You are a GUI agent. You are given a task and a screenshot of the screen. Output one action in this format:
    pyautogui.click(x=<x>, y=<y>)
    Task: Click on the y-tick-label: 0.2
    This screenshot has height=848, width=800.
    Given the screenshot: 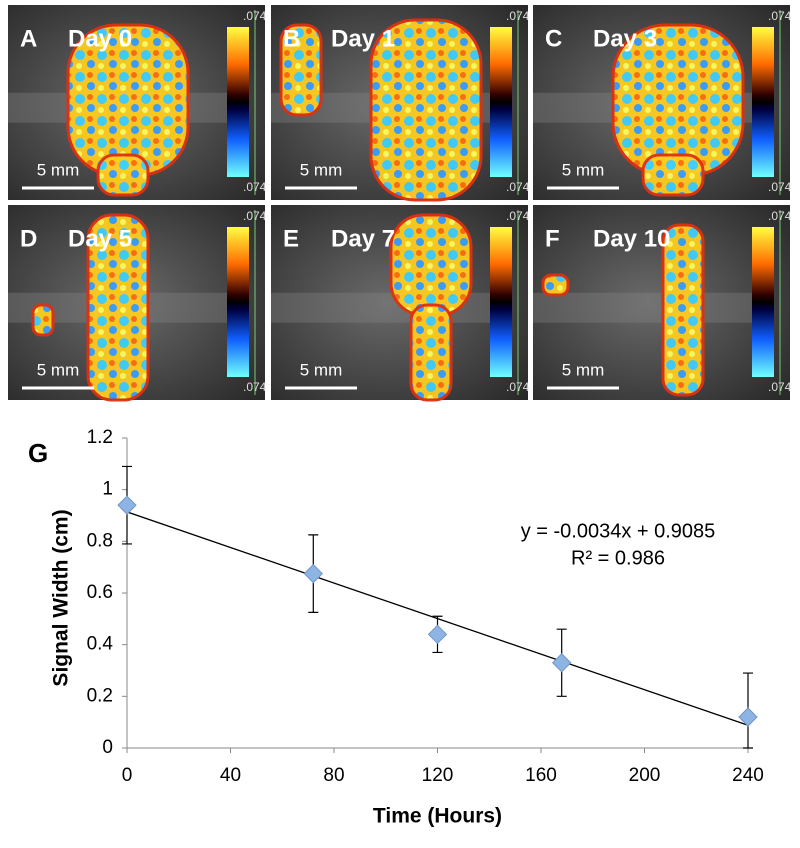 What is the action you would take?
    pyautogui.click(x=100, y=695)
    